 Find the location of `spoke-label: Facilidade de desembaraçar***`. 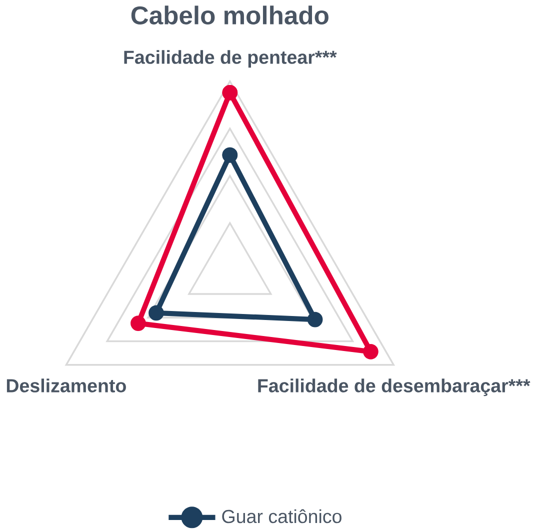

spoke-label: Facilidade de desembaraçar*** is located at coordinates (394, 387).